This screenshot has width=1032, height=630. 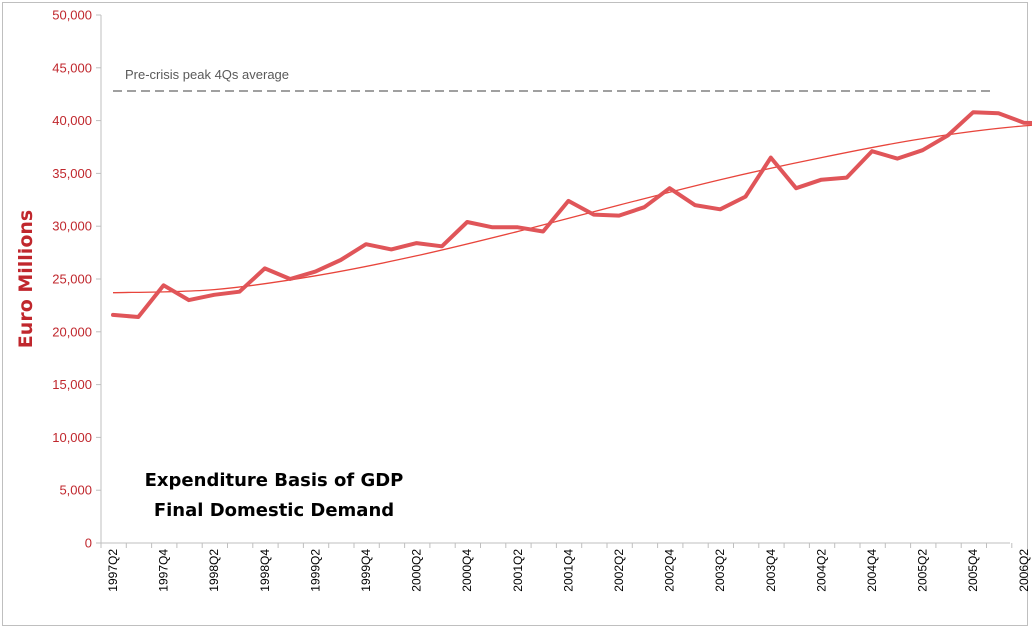 What do you see at coordinates (26, 279) in the screenshot?
I see `y-axis-label: Euro Millions` at bounding box center [26, 279].